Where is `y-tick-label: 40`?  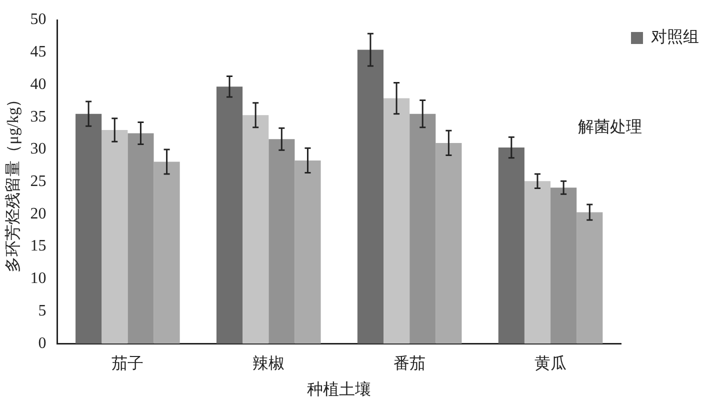
y-tick-label: 40 is located at coordinates (38, 84).